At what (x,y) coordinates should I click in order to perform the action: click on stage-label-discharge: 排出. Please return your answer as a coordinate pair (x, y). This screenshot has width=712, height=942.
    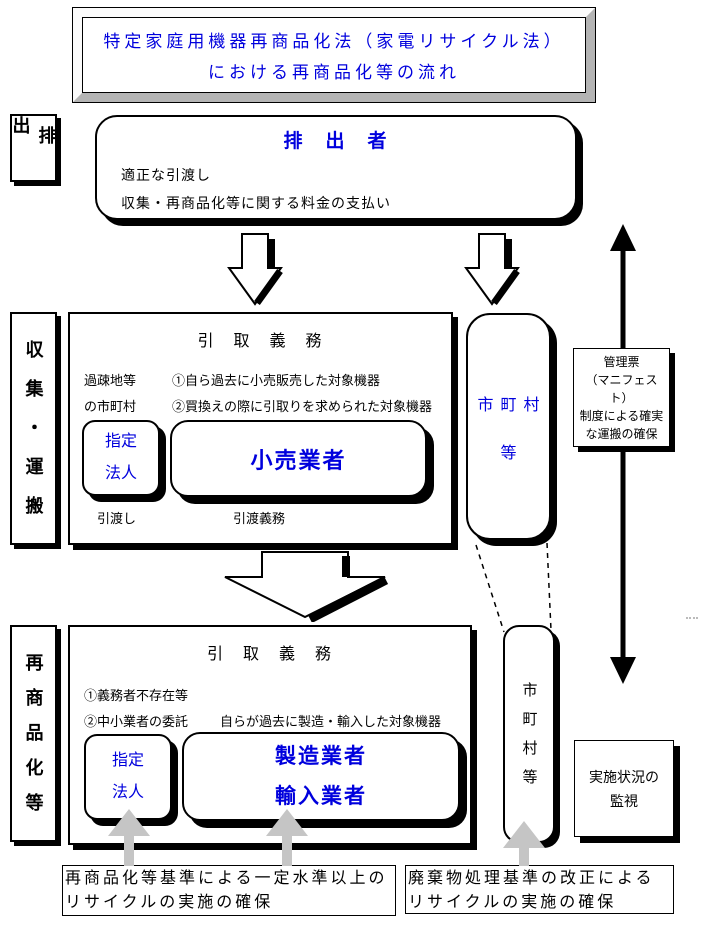
    Looking at the image, I should click on (33, 148).